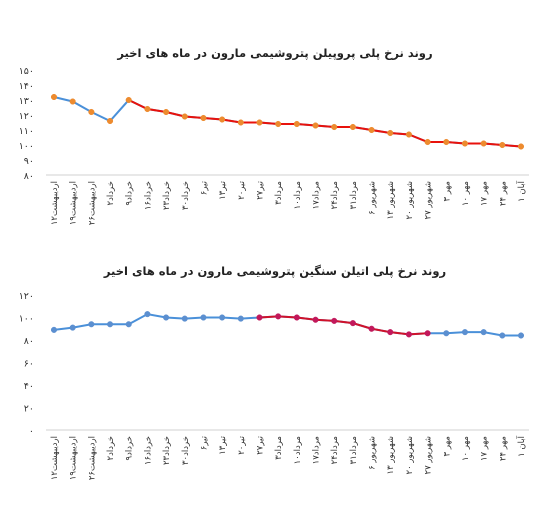 This screenshot has height=508, width=539. I want to click on y-tick-label: ۶۰, so click(29, 364).